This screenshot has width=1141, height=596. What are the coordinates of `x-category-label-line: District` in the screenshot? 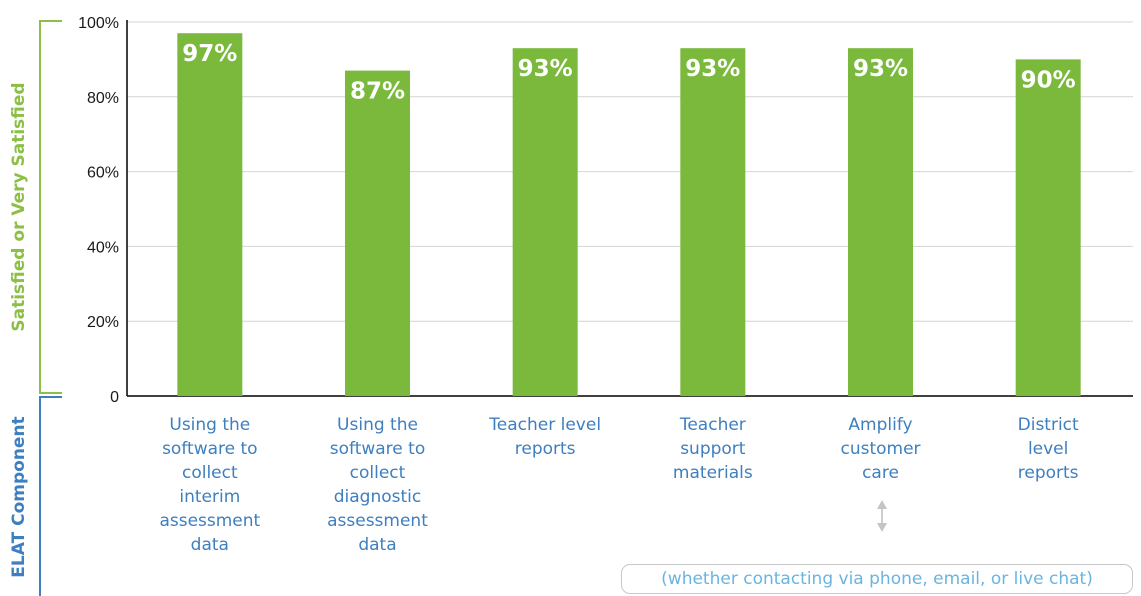 It's located at (1048, 425).